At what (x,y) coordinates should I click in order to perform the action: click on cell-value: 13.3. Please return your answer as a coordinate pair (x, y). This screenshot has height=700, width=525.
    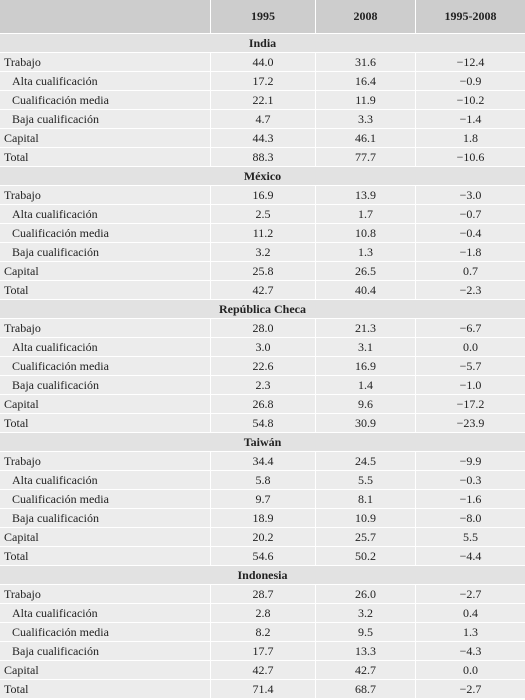
    Looking at the image, I should click on (365, 651).